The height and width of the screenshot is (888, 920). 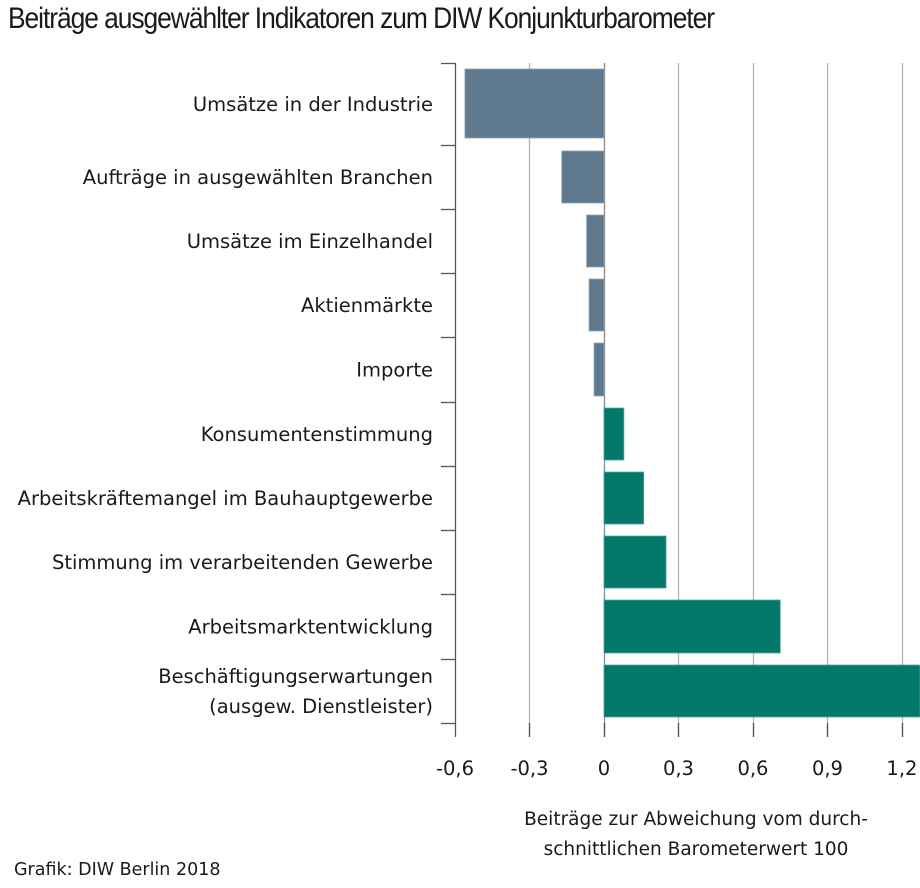 I want to click on category-label: Aktienmärkte, so click(x=367, y=305).